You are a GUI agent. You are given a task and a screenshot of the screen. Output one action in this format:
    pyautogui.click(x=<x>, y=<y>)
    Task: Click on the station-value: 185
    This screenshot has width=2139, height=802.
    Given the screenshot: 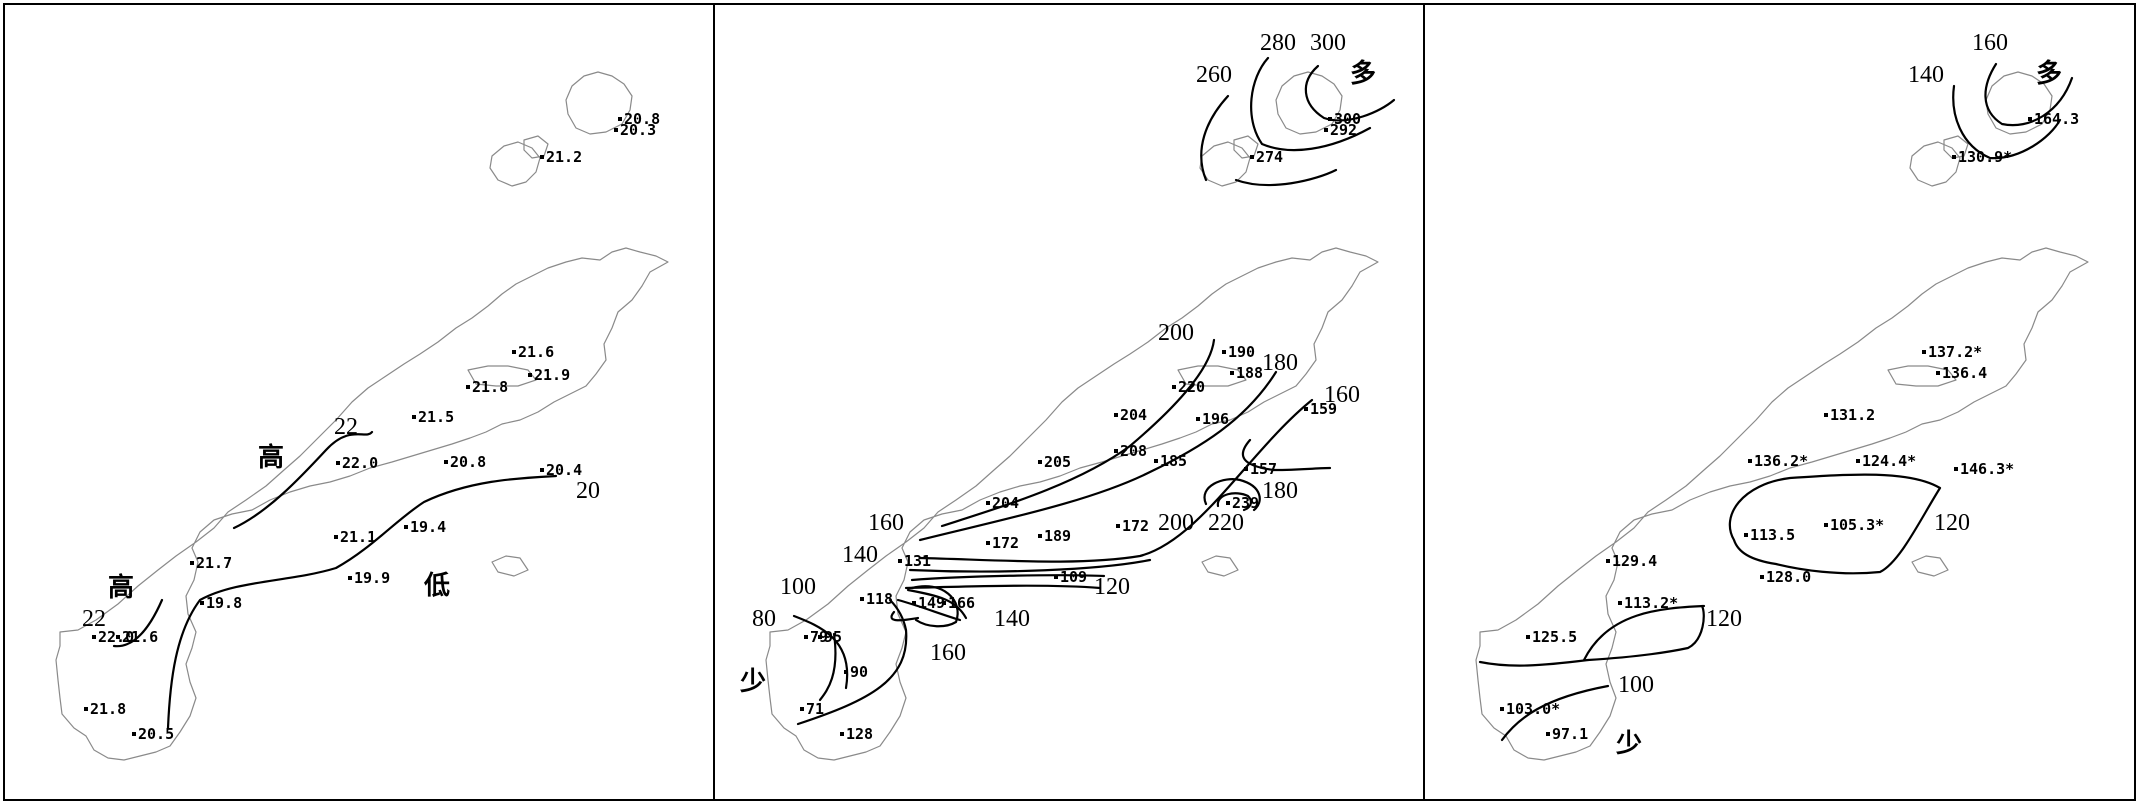 What is the action you would take?
    pyautogui.click(x=1173, y=461)
    